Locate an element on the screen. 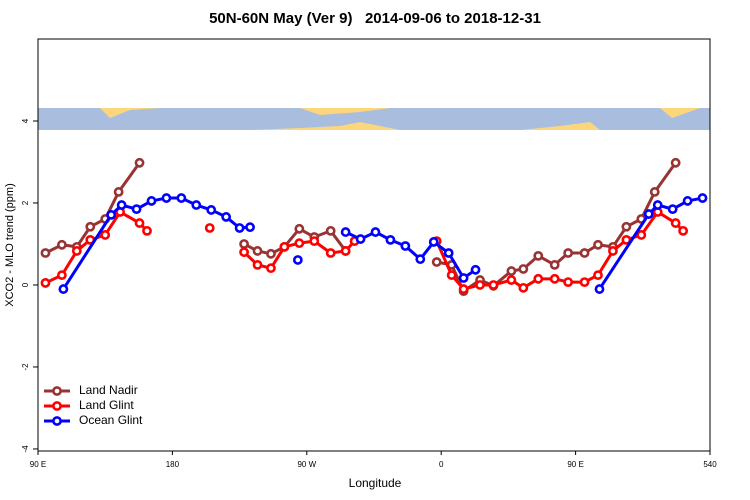  series-line is located at coordinates (410, 255).